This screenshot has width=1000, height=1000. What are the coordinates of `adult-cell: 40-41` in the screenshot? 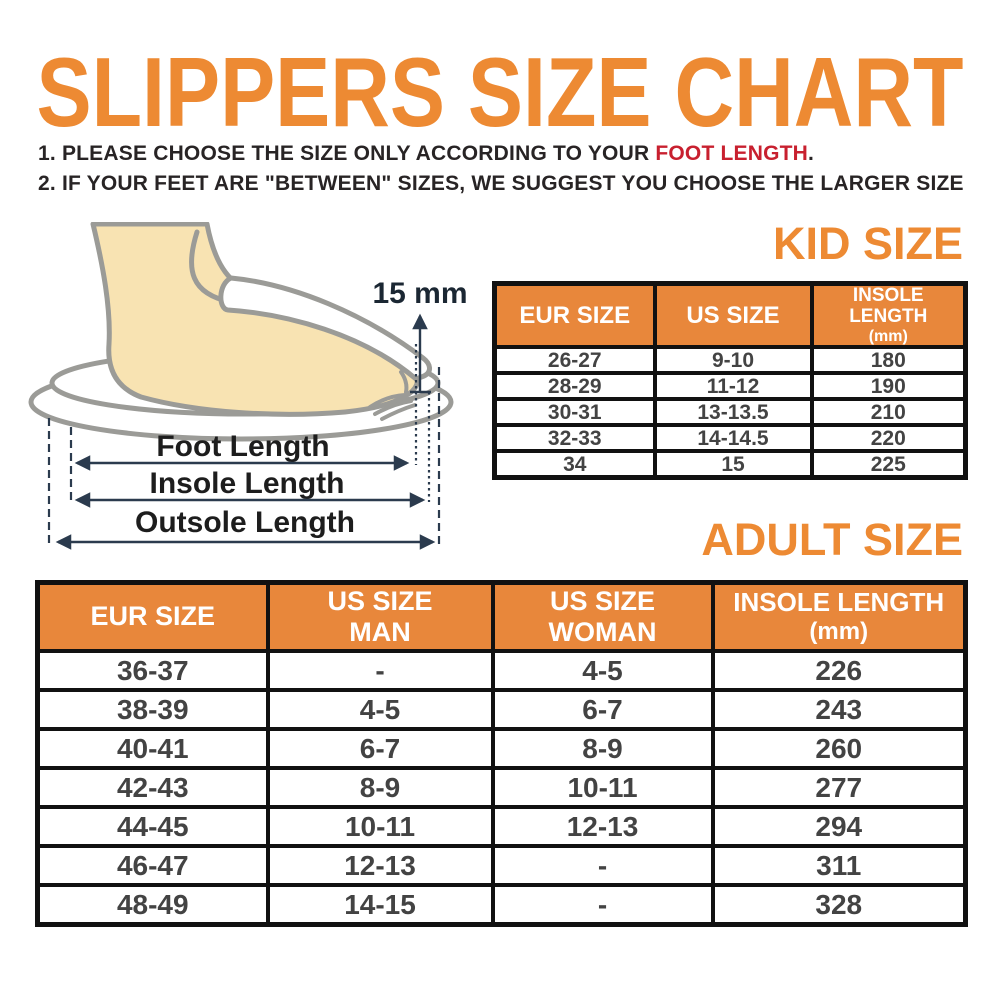 It's located at (152, 748).